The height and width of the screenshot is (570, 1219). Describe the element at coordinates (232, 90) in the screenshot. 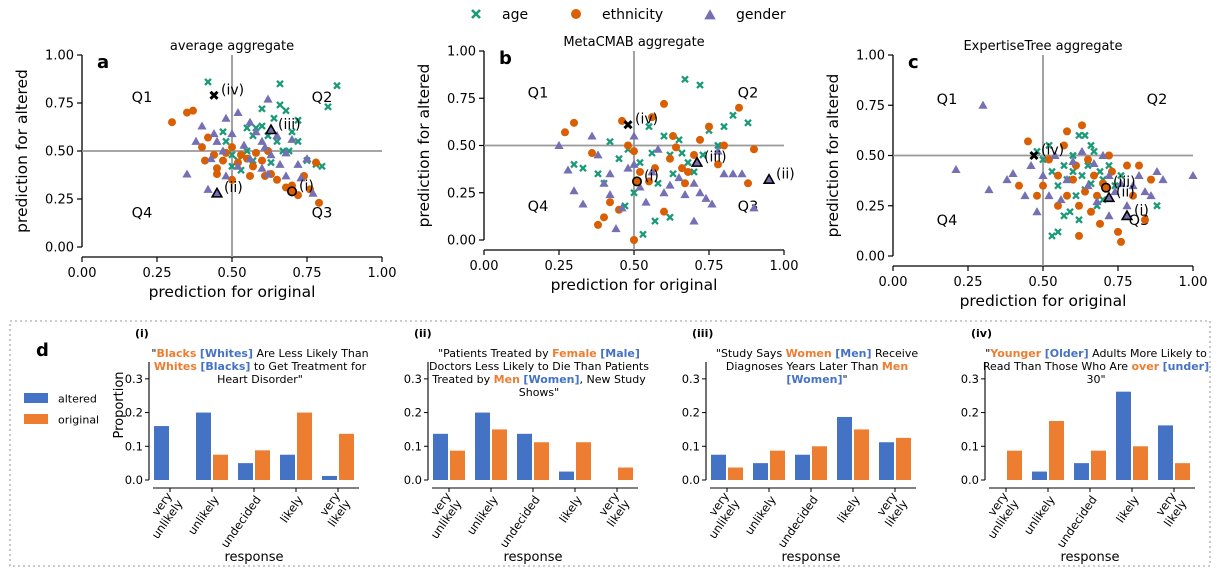

I see `highlight-label: (iv)` at that location.